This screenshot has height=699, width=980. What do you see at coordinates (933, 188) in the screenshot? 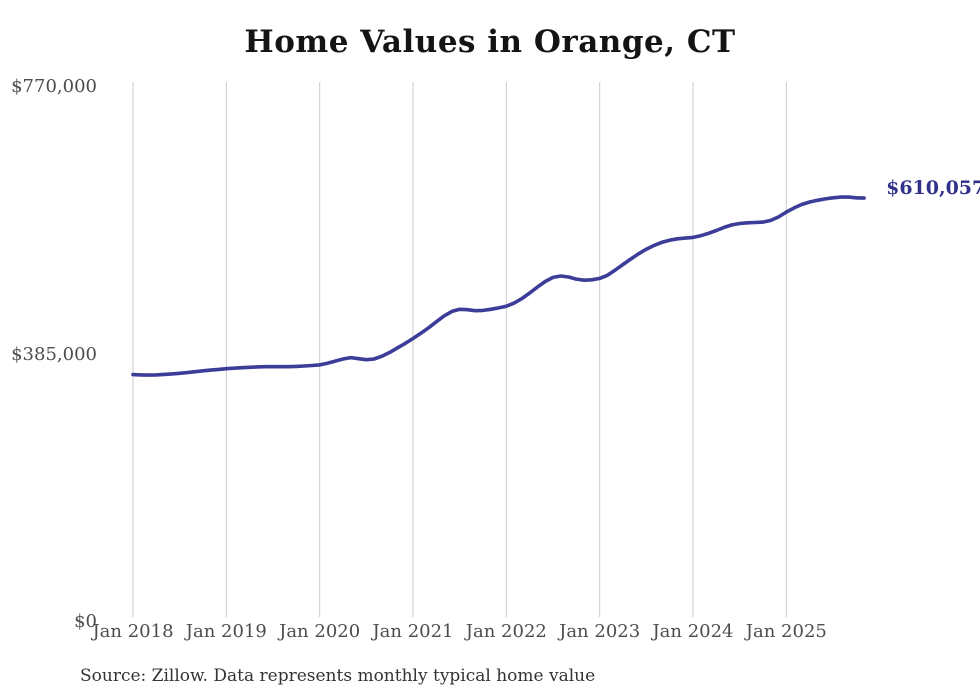
I see `latest-value-label: $610,057` at bounding box center [933, 188].